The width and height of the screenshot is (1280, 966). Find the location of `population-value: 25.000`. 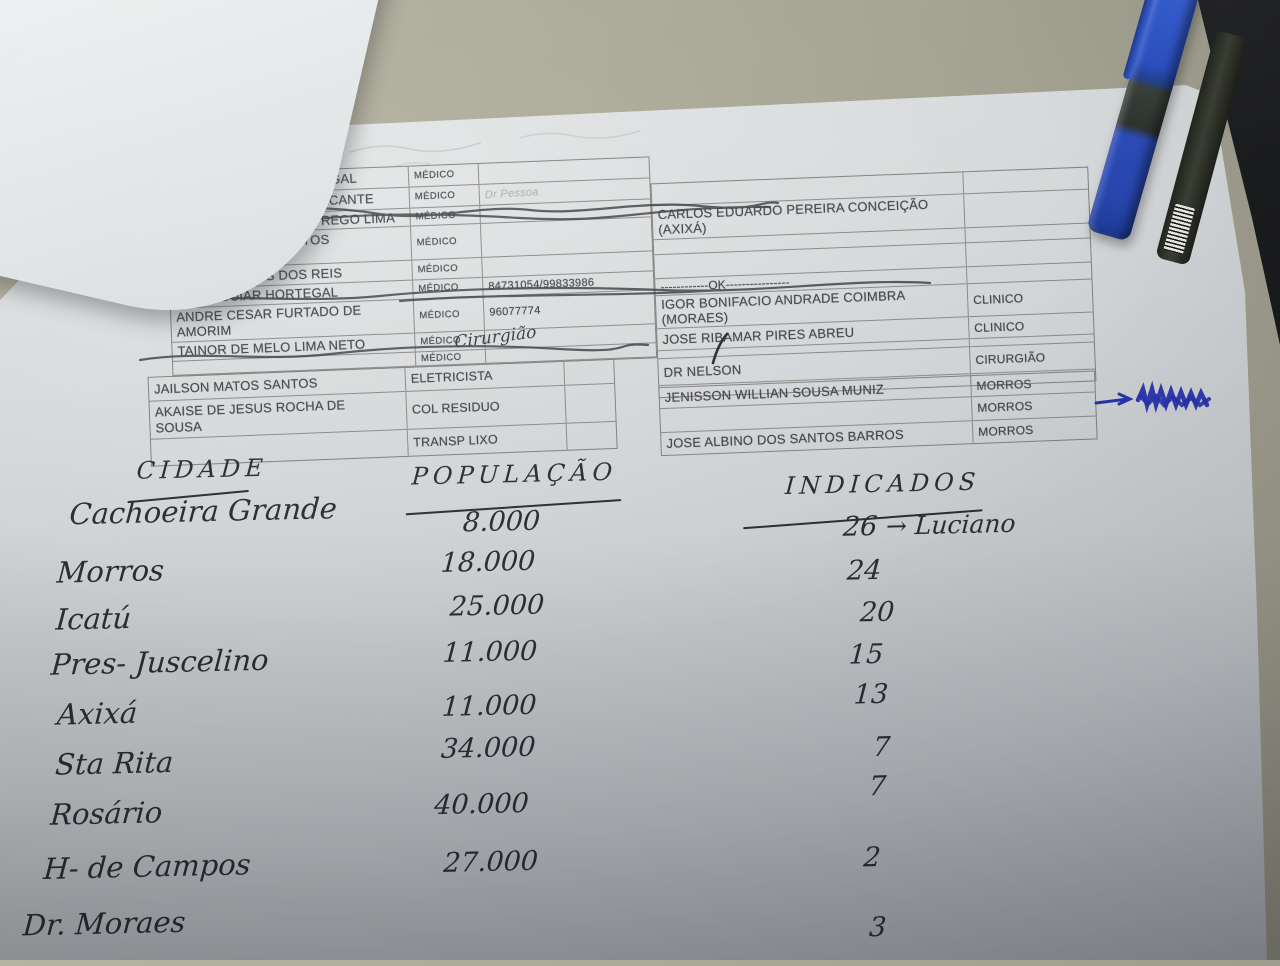

population-value: 25.000 is located at coordinates (497, 606).